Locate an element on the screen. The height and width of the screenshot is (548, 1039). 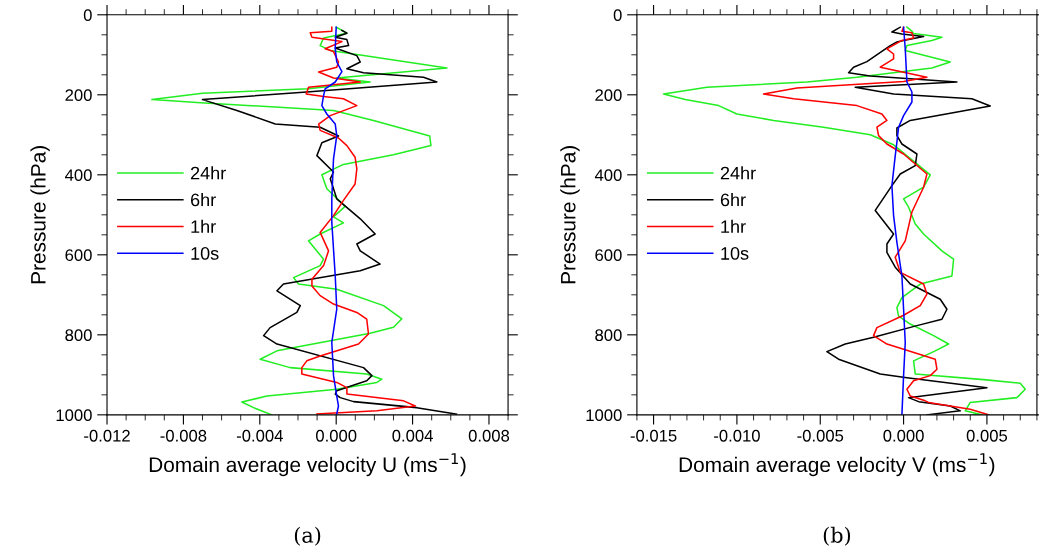
x-tick-label: 0.008 is located at coordinates (489, 435).